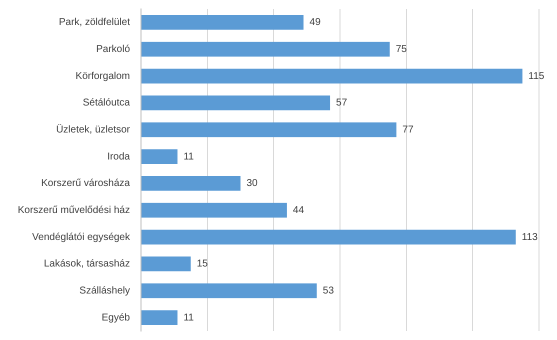  Describe the element at coordinates (103, 76) in the screenshot. I see `y-tick-label: Körforgalom` at that location.